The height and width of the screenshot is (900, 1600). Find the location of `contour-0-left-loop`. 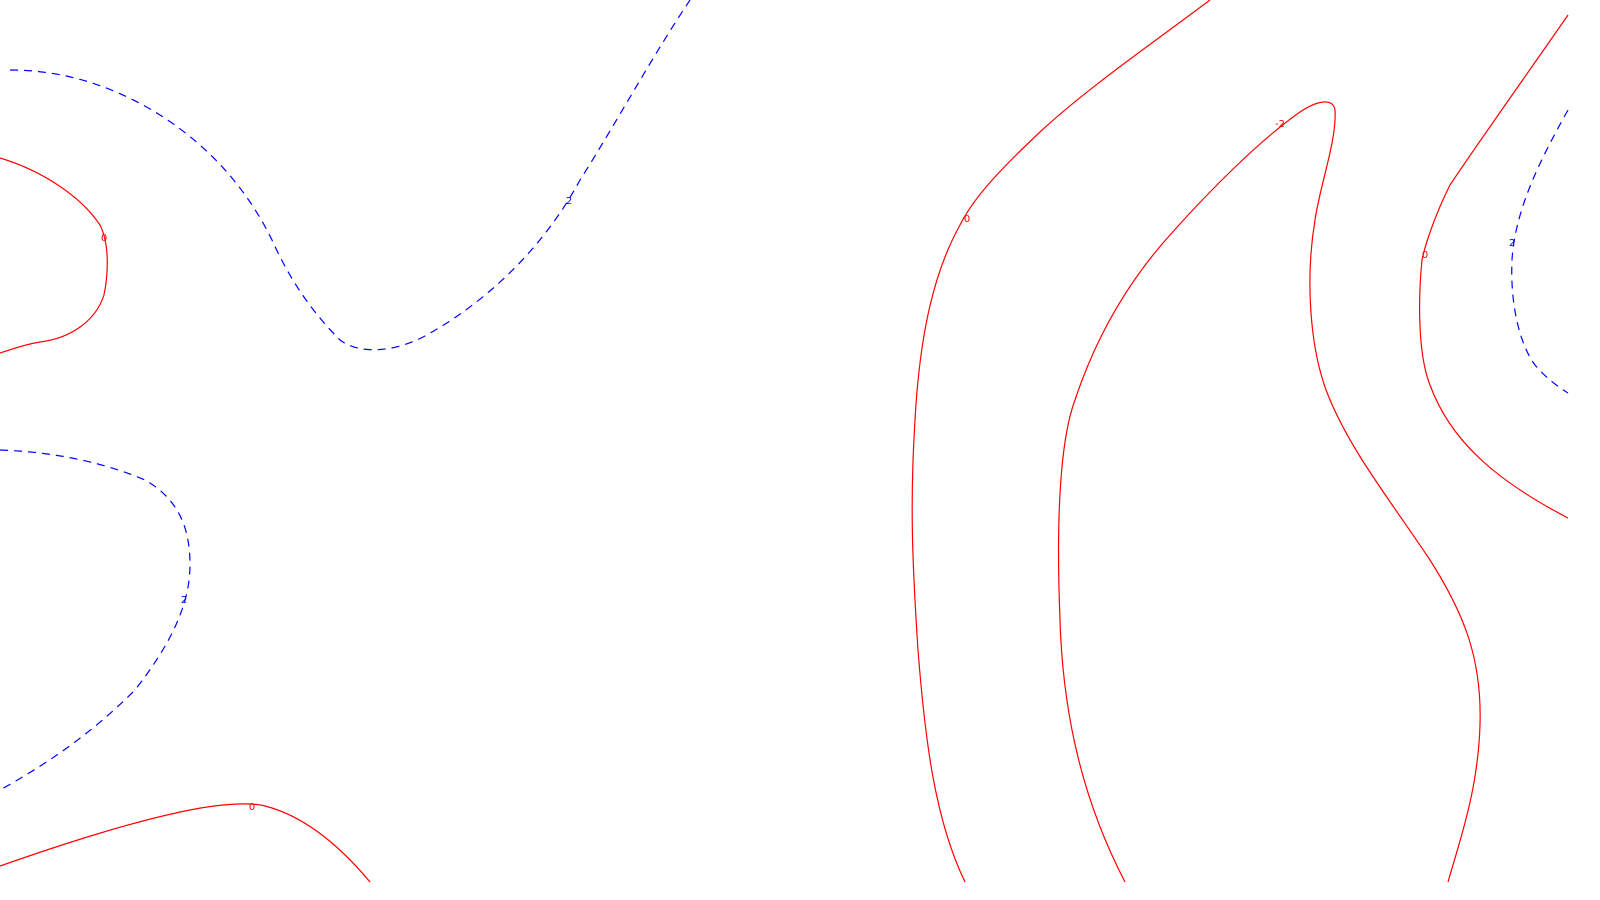

contour-0-left-loop is located at coordinates (54, 255).